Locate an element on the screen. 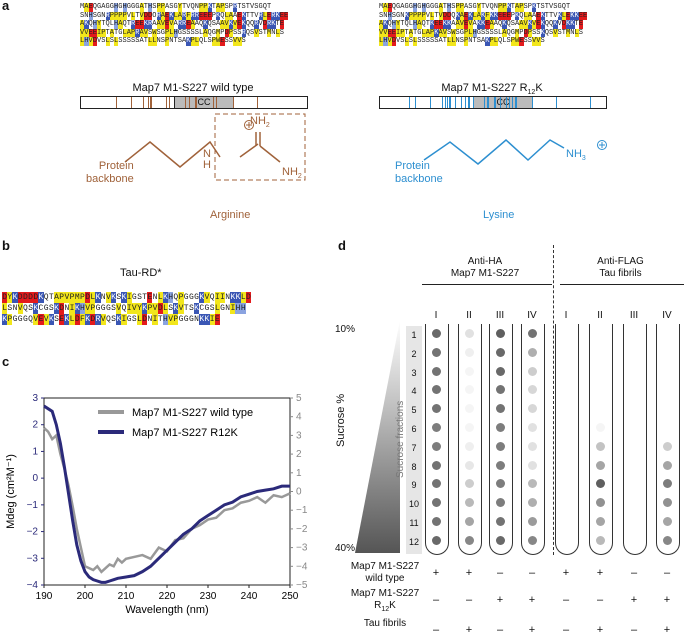  anti-ha-rule is located at coordinates (487, 284).